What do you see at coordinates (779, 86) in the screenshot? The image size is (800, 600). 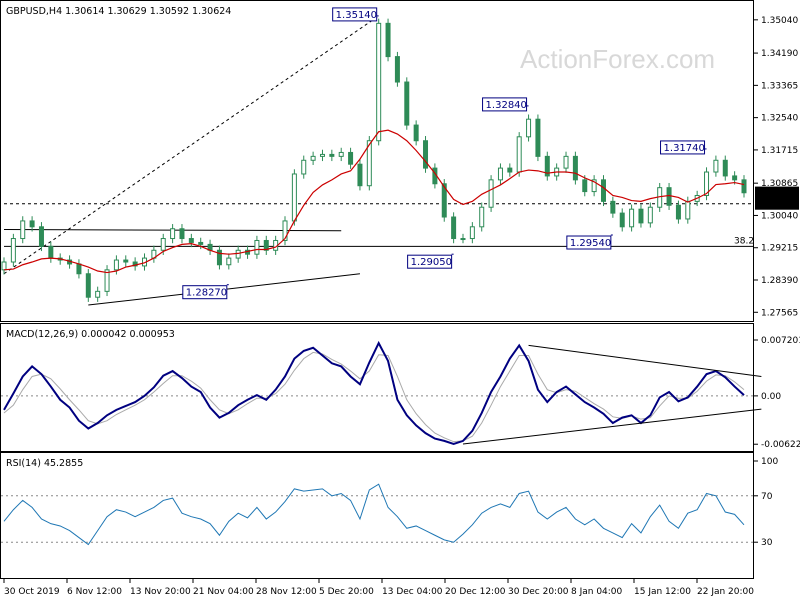 I see `price-tick-label: 1.33365` at bounding box center [779, 86].